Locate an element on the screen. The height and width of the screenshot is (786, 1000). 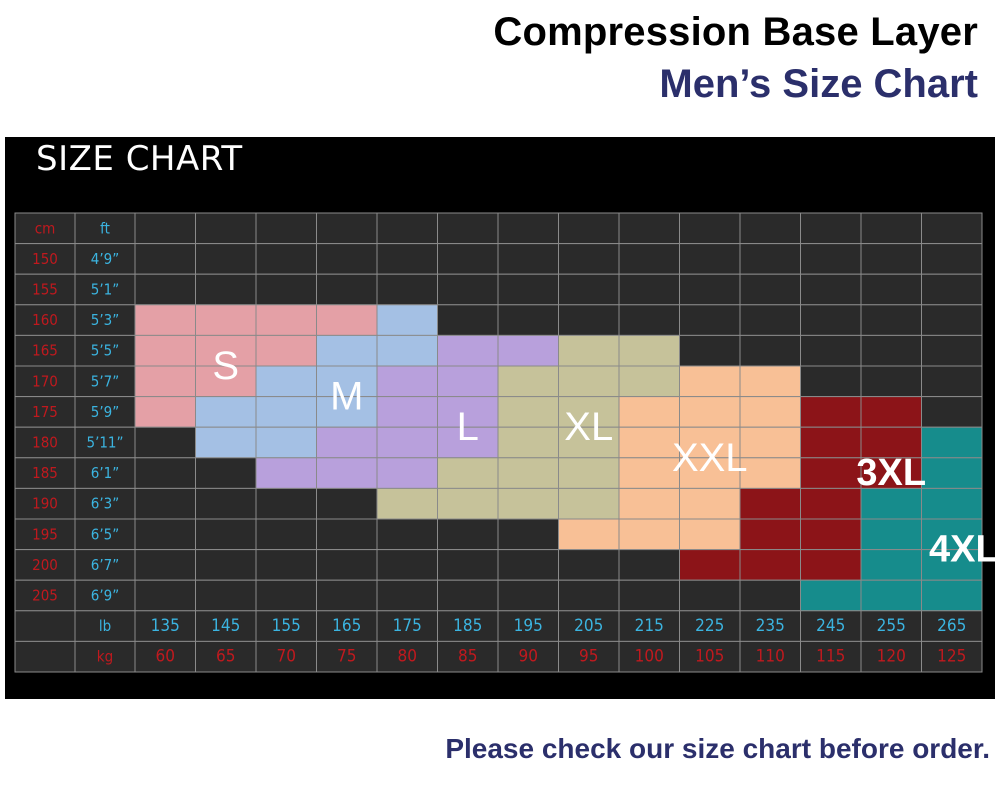
ft-tick-label: 4’9” is located at coordinates (105, 259).